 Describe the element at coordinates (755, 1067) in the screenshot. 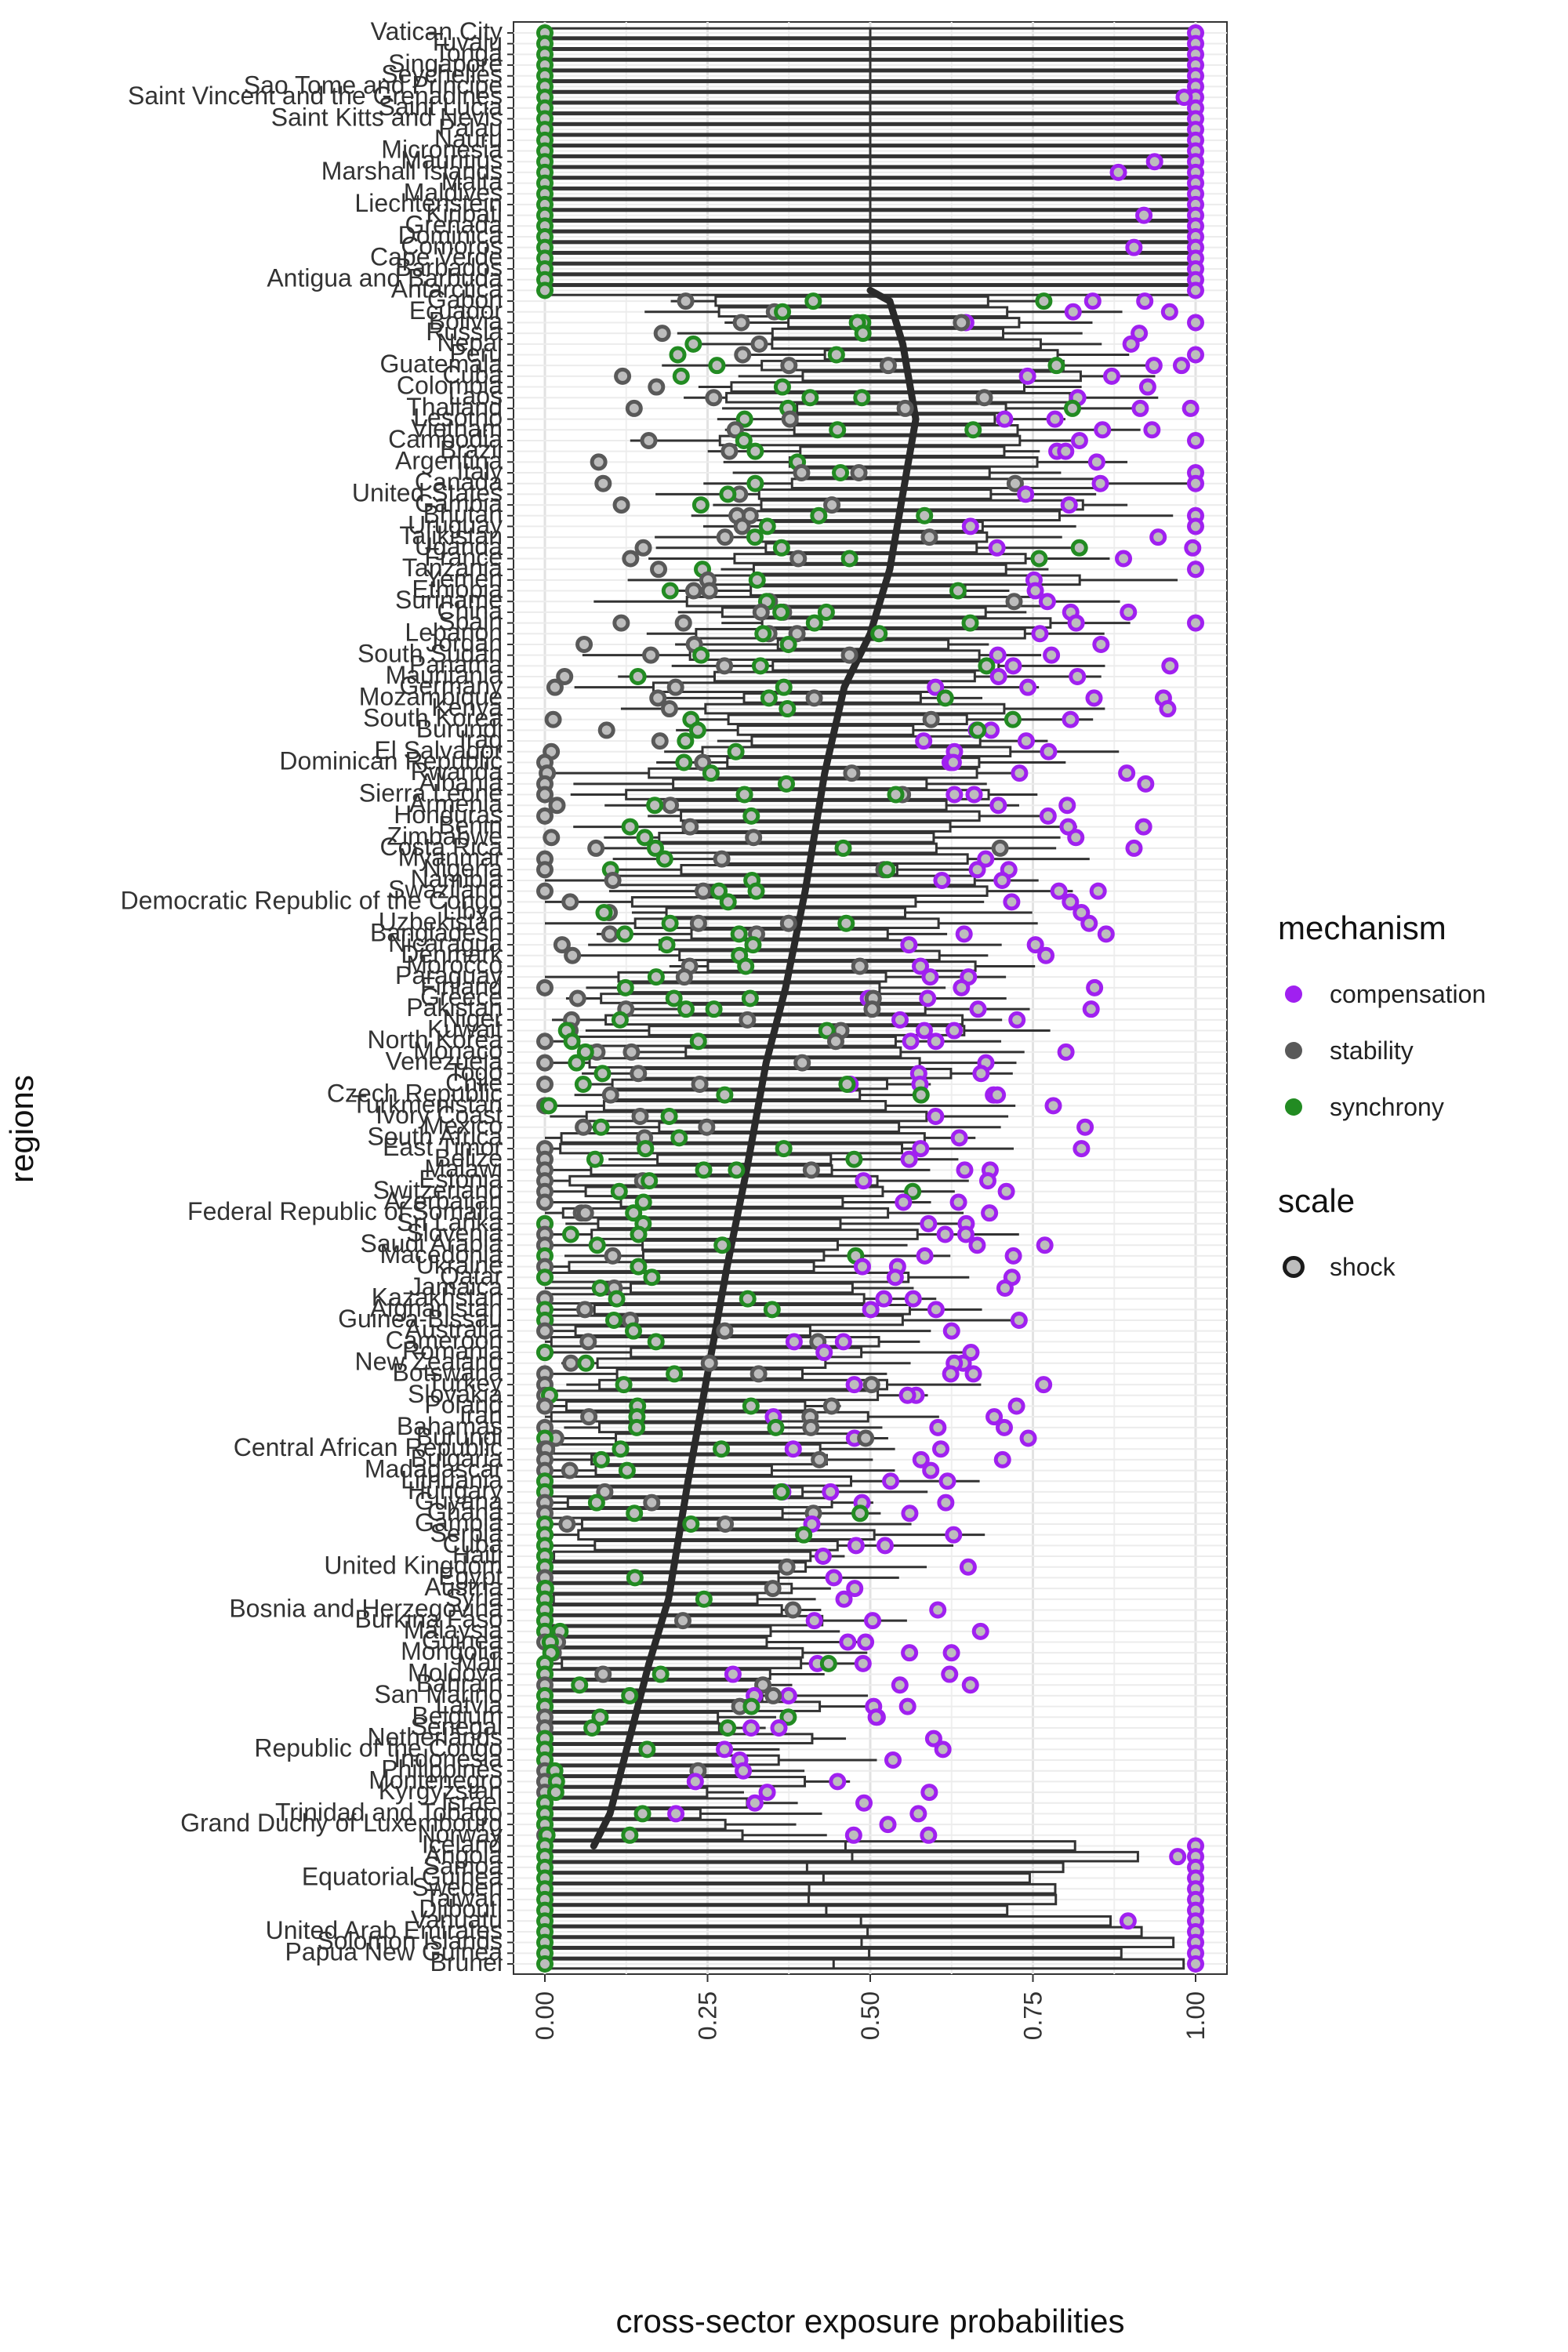

I see `median-curve` at that location.